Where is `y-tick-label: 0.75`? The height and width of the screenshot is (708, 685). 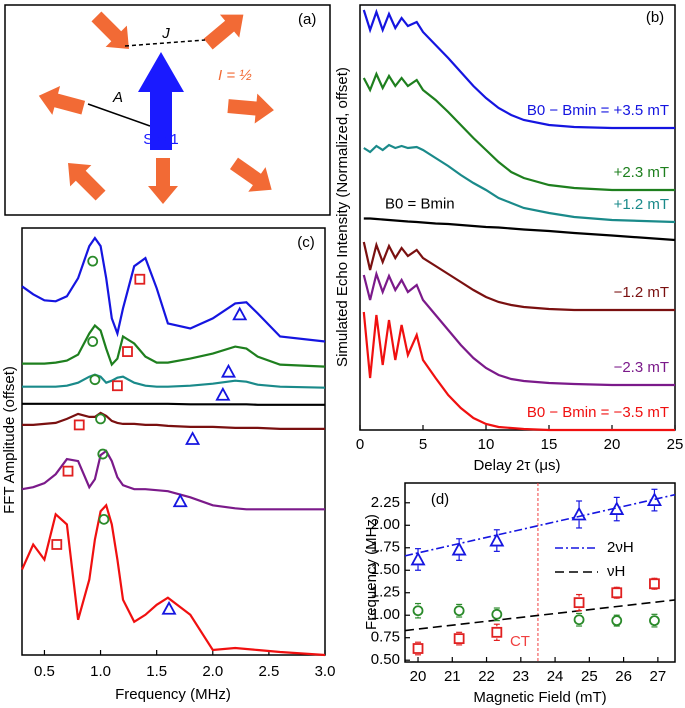
y-tick-label: 0.75 is located at coordinates (385, 637).